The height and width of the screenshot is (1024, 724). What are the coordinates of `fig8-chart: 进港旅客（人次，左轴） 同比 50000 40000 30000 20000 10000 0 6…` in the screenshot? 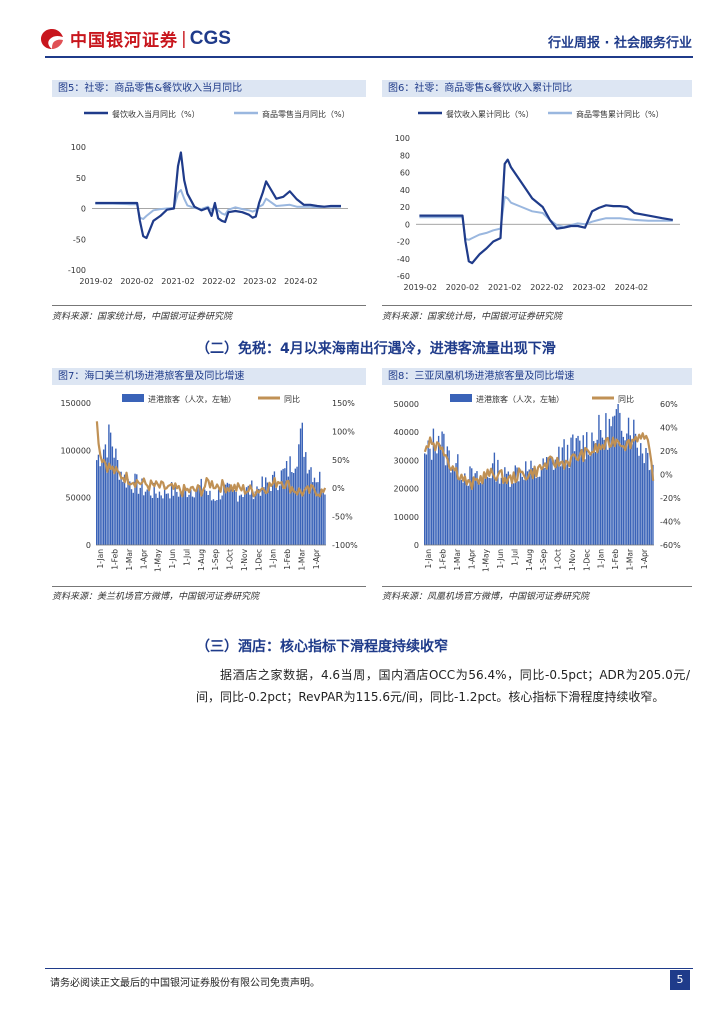 It's located at (537, 483).